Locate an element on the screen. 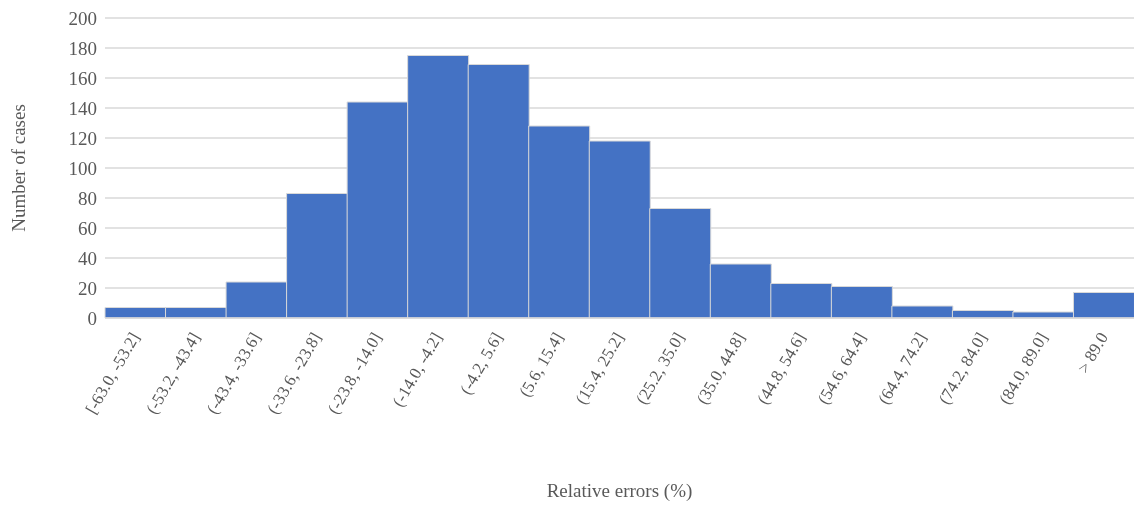  y-tick-label: 80 is located at coordinates (87, 198).